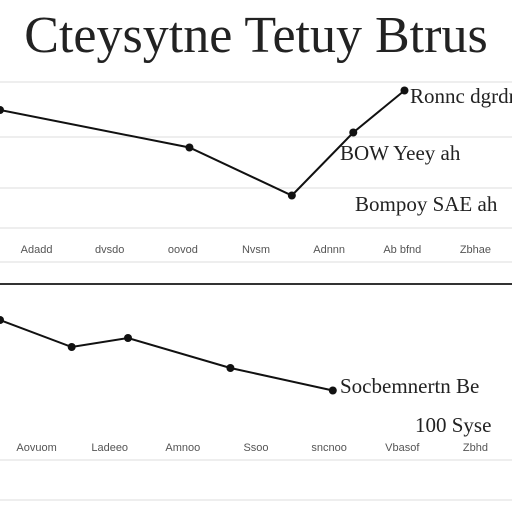 The image size is (512, 512). What do you see at coordinates (36, 448) in the screenshot?
I see `x-tick-label: Aovuom` at bounding box center [36, 448].